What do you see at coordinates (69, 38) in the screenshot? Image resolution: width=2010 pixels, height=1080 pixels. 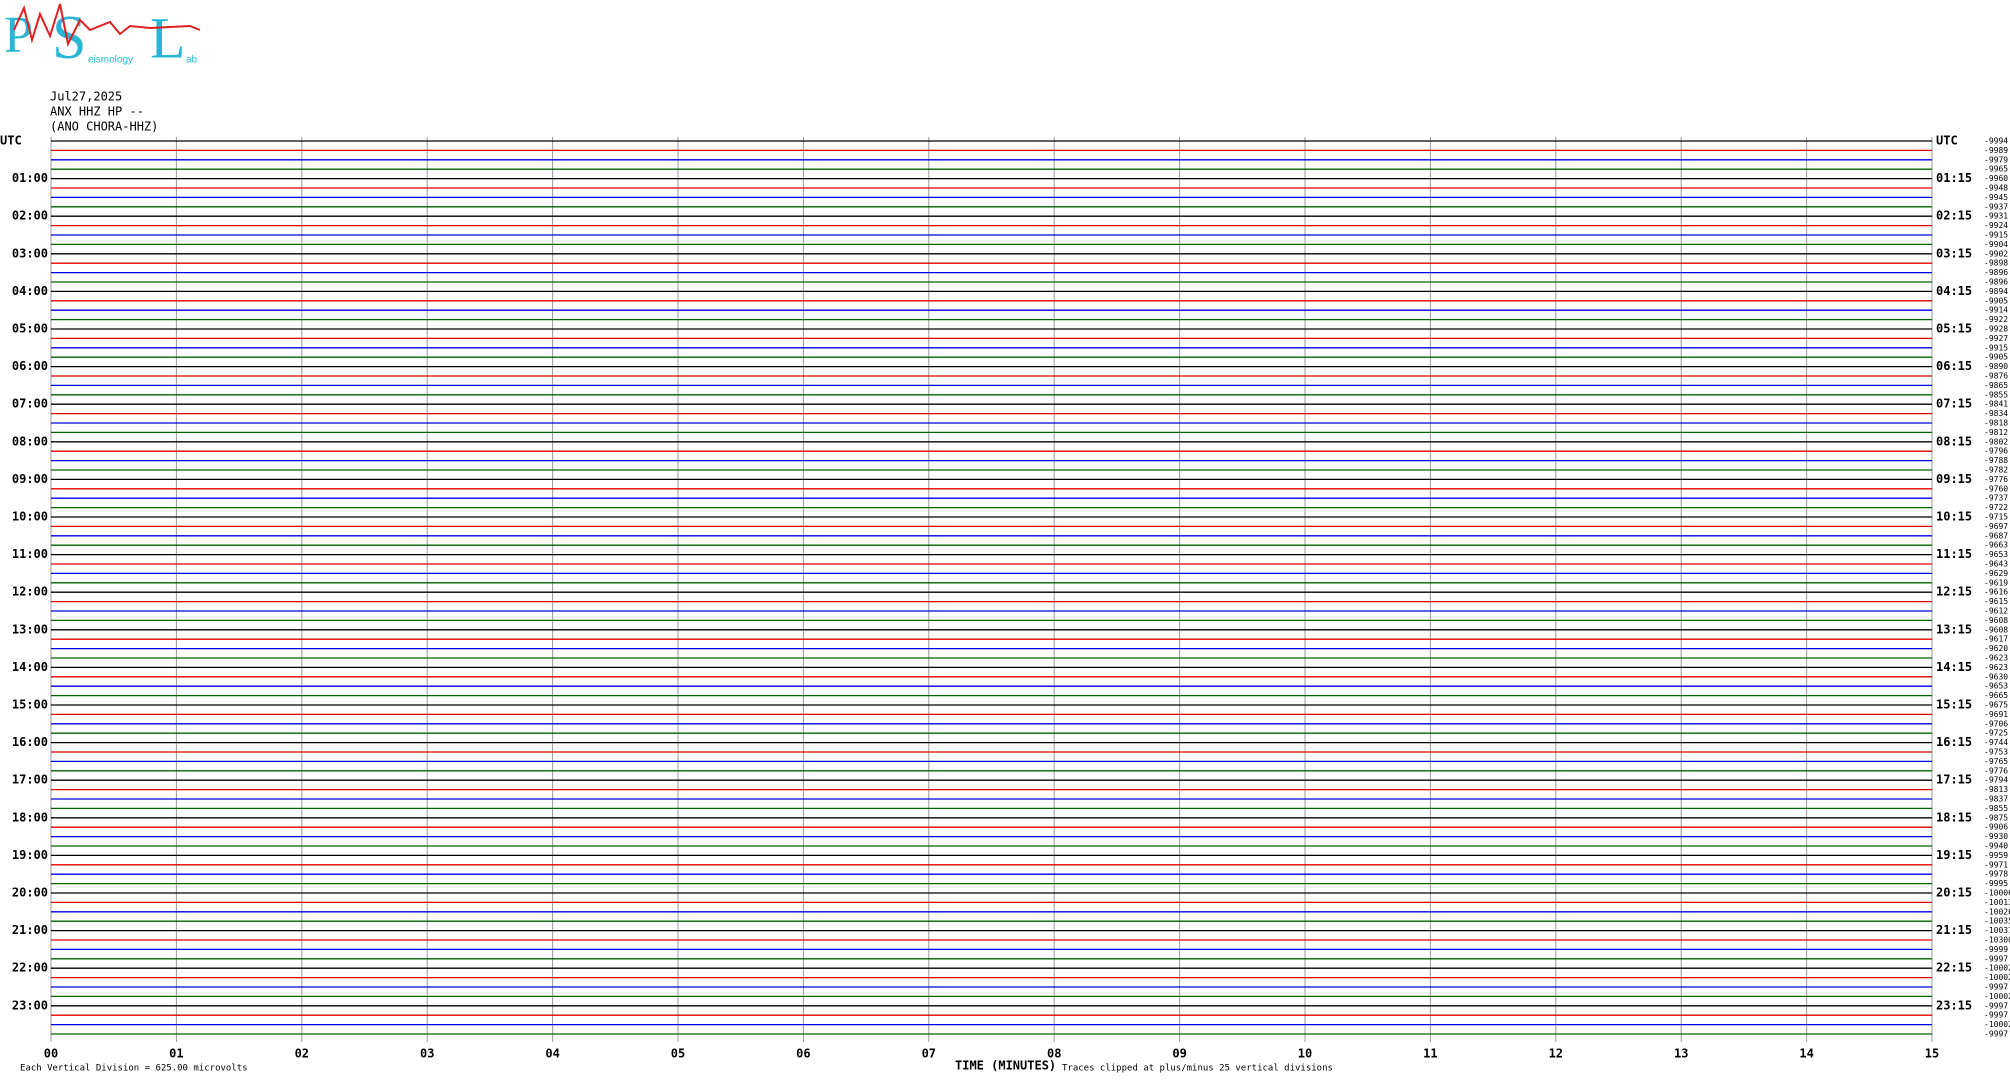 I see `logo-letter: S` at bounding box center [69, 38].